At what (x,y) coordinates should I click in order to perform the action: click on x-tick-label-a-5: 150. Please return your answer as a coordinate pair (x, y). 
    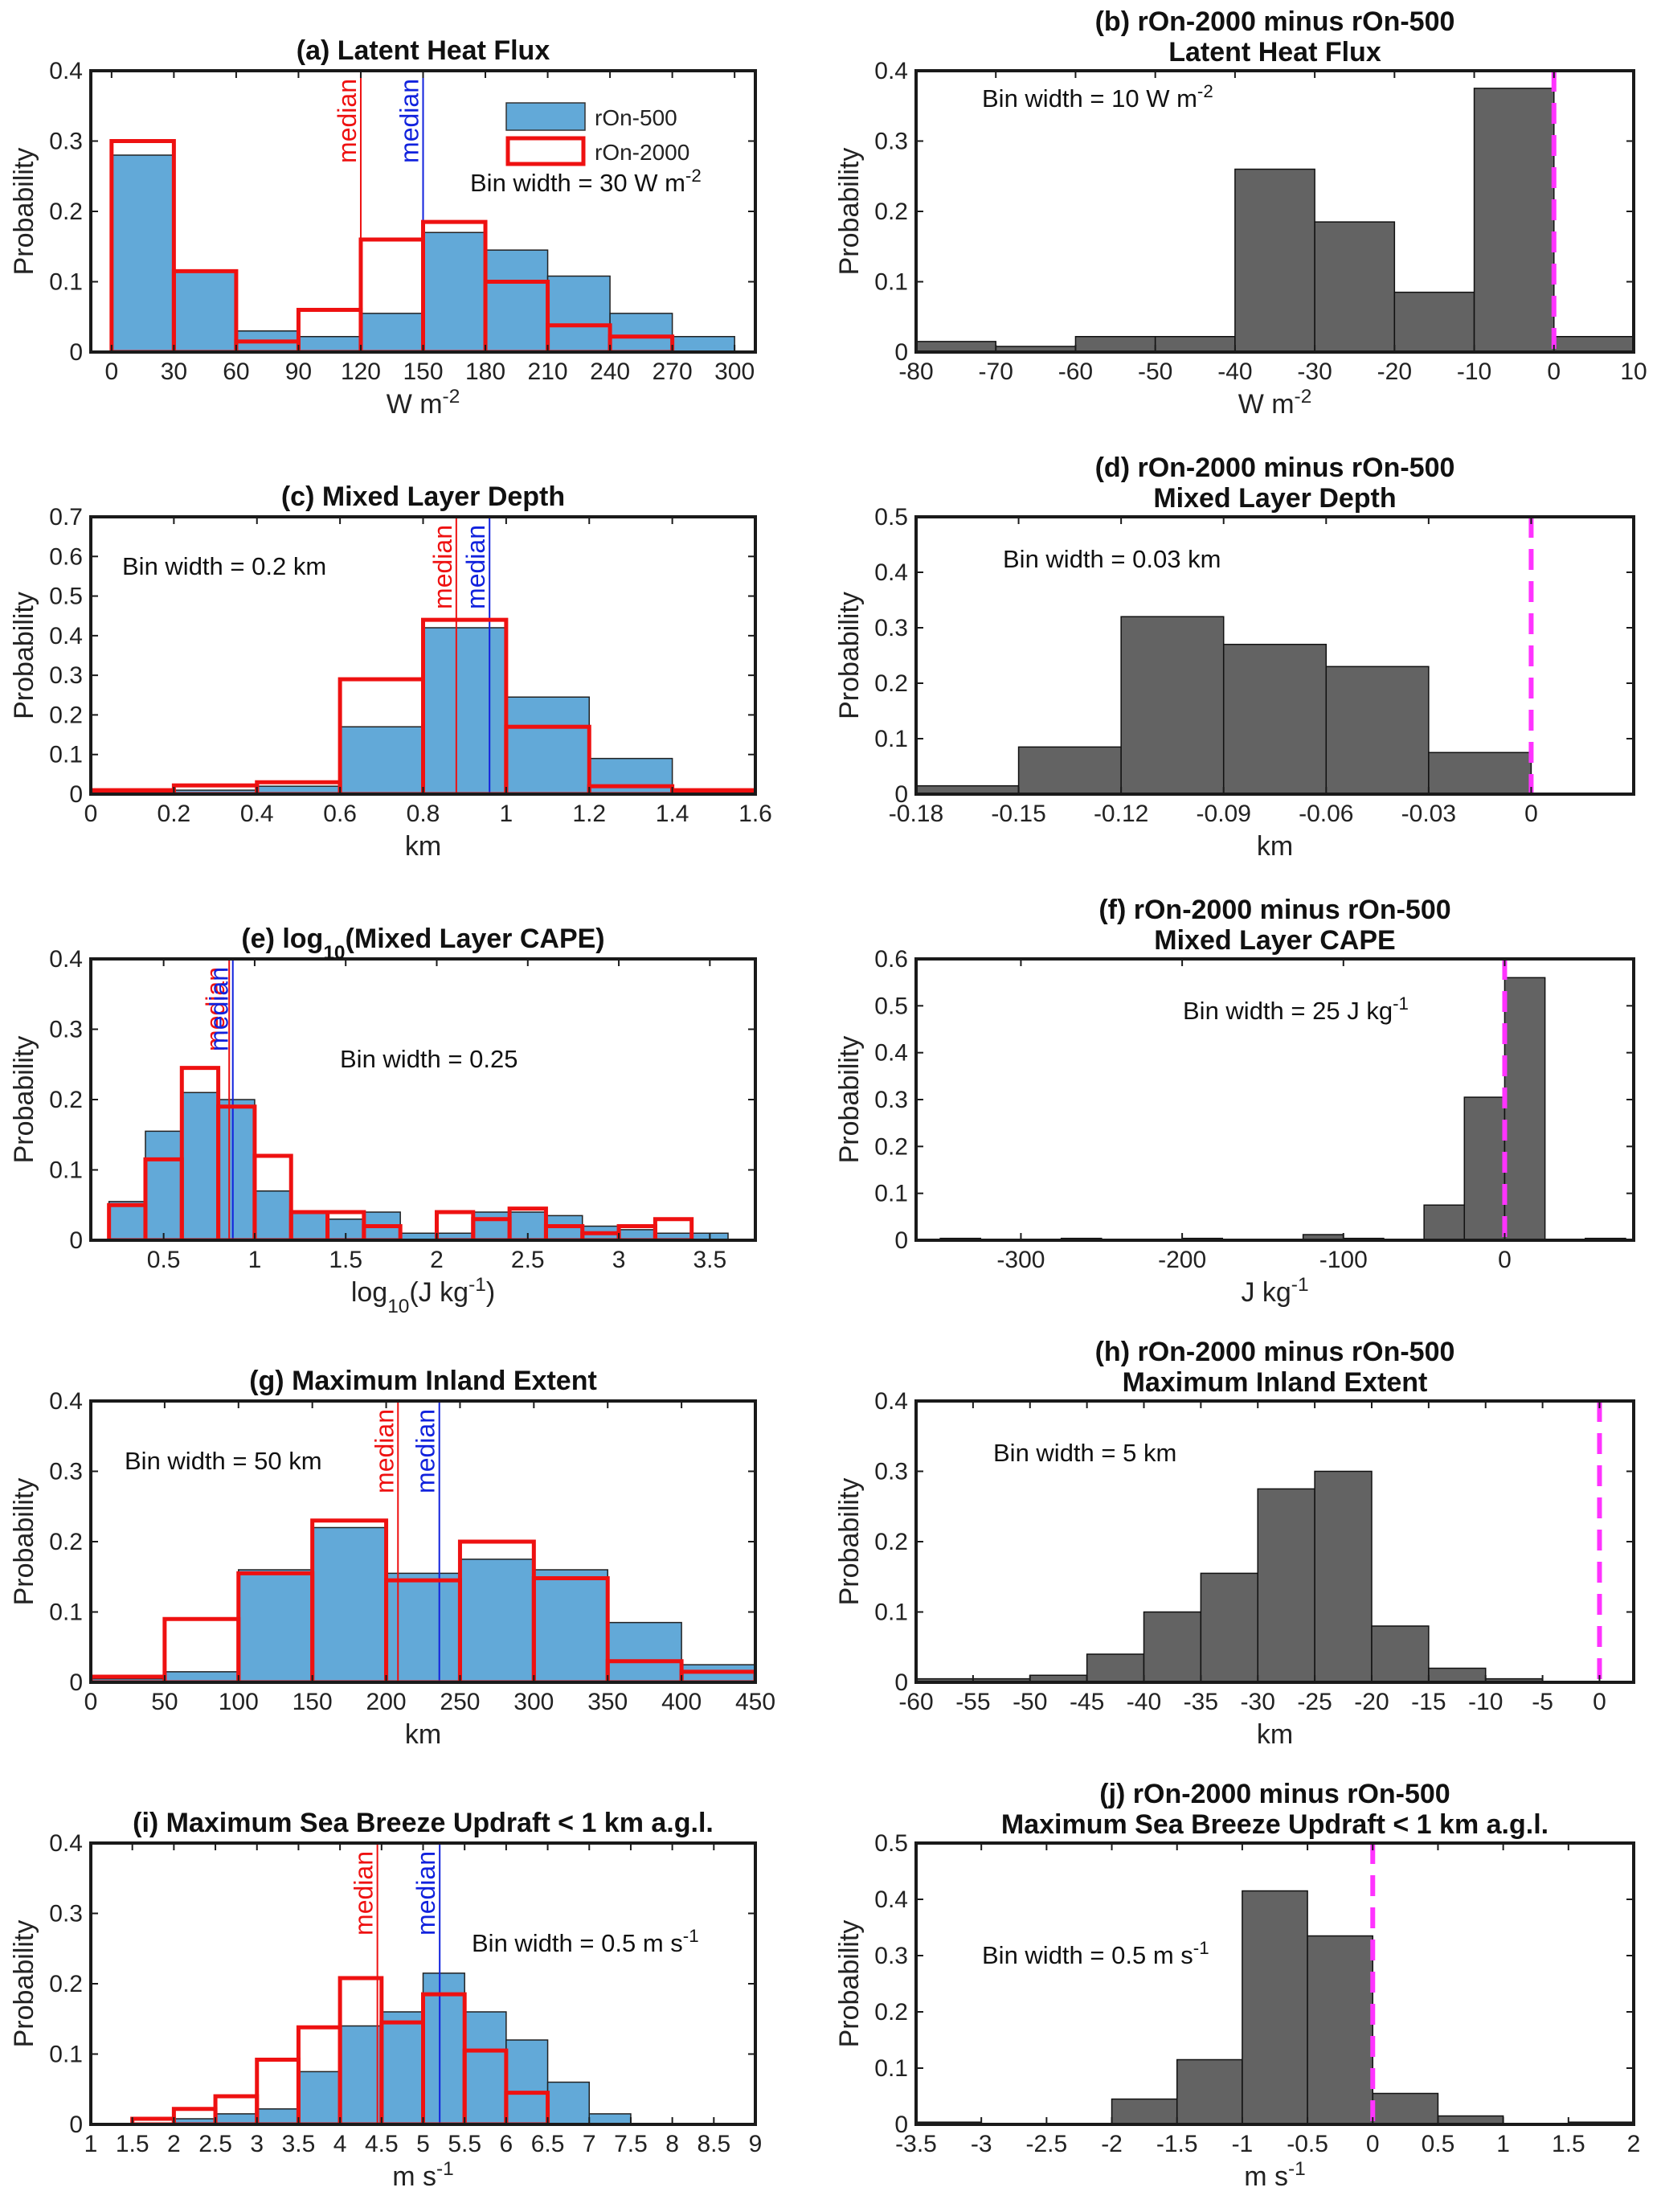
    Looking at the image, I should click on (423, 371).